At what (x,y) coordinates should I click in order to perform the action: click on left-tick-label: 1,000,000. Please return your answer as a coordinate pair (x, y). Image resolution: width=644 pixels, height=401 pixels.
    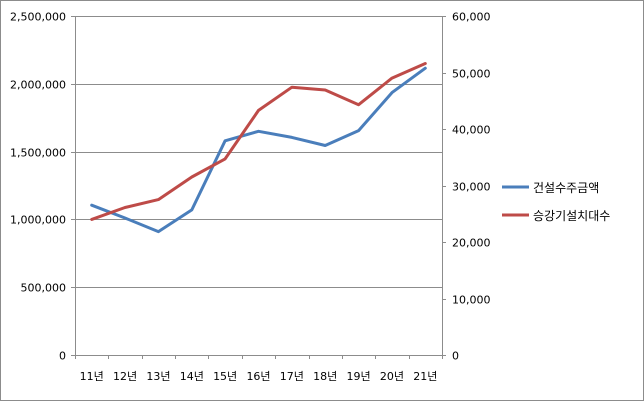
    Looking at the image, I should click on (38, 220).